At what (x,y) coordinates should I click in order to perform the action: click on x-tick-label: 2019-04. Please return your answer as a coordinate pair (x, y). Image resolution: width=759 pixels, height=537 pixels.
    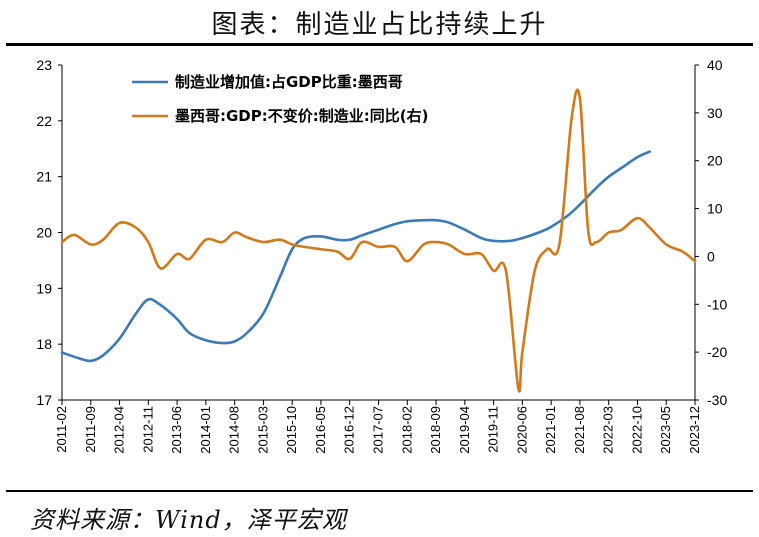
    Looking at the image, I should click on (464, 430).